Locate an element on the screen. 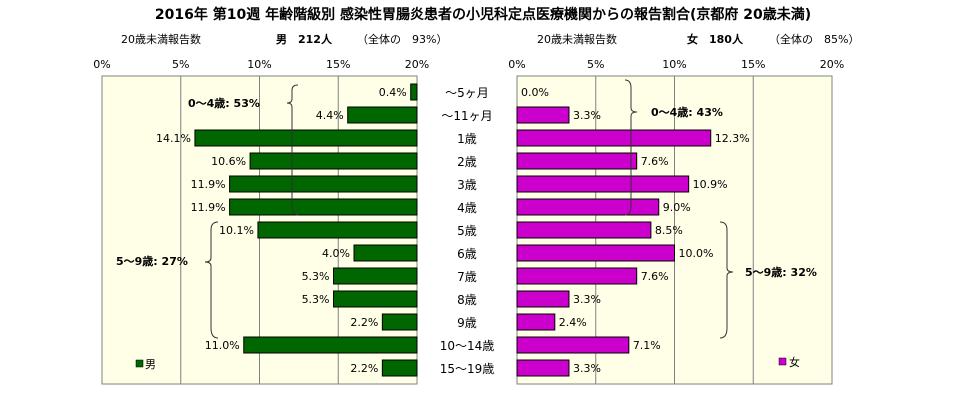  female-legend-swatch is located at coordinates (782, 361).